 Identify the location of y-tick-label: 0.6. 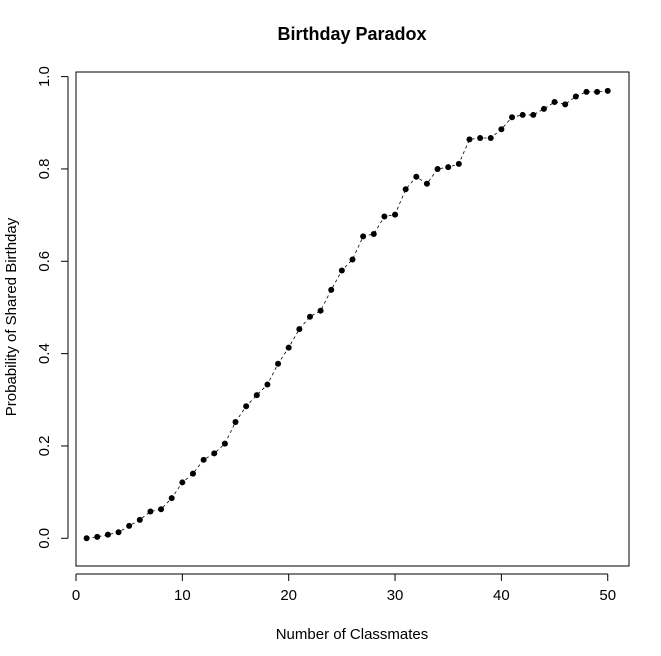
(44, 261).